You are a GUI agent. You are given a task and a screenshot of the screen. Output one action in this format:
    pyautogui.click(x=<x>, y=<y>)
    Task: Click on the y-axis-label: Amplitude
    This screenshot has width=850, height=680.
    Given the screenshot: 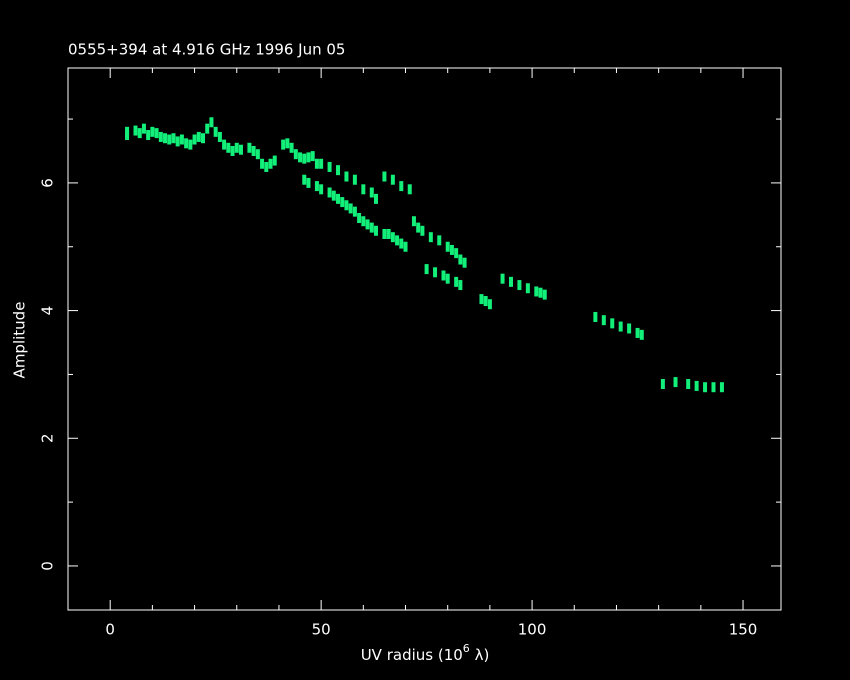 What is the action you would take?
    pyautogui.click(x=20, y=340)
    